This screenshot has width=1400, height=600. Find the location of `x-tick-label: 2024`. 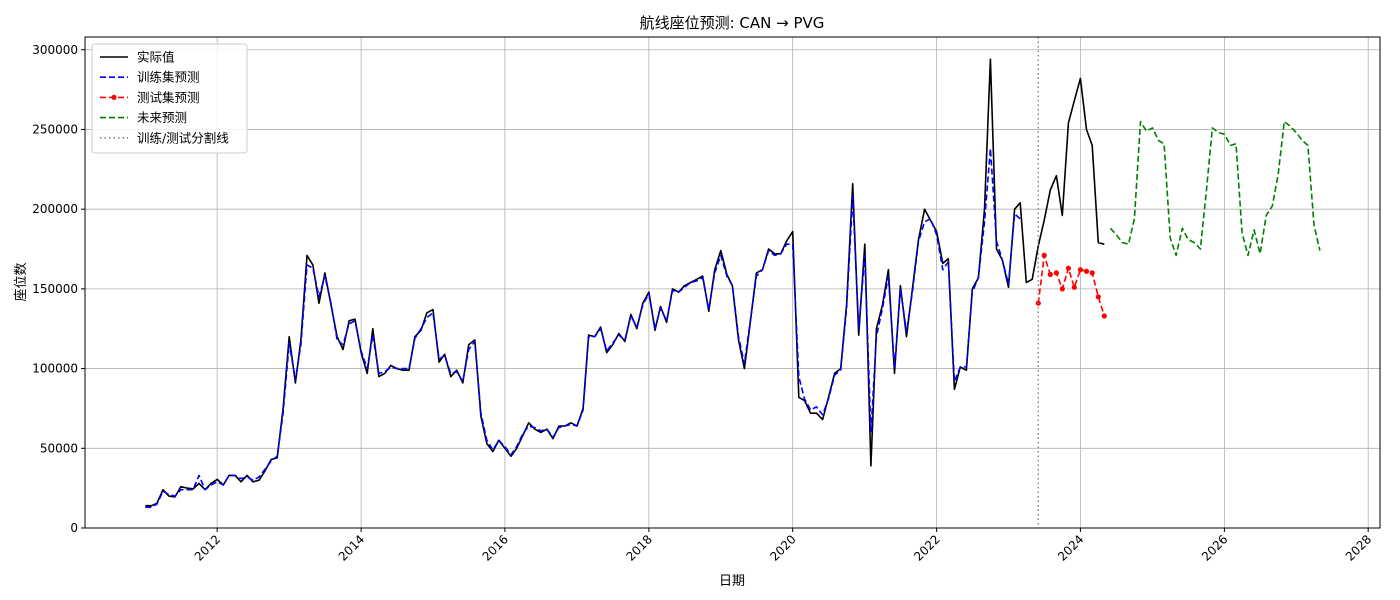

x-tick-label: 2024 is located at coordinates (1070, 547).